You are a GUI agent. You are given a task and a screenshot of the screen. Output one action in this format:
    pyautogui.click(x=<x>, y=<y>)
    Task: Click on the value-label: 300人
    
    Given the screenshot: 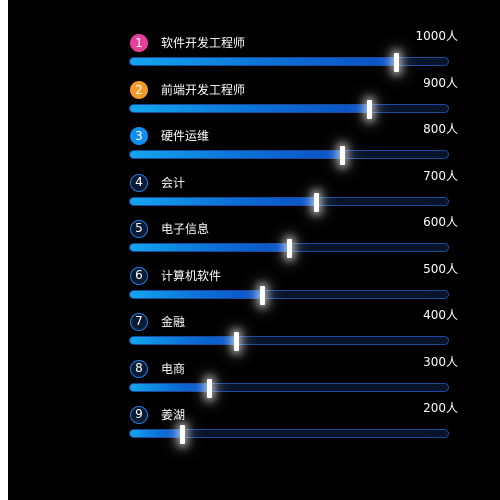 What is the action you would take?
    pyautogui.click(x=440, y=361)
    